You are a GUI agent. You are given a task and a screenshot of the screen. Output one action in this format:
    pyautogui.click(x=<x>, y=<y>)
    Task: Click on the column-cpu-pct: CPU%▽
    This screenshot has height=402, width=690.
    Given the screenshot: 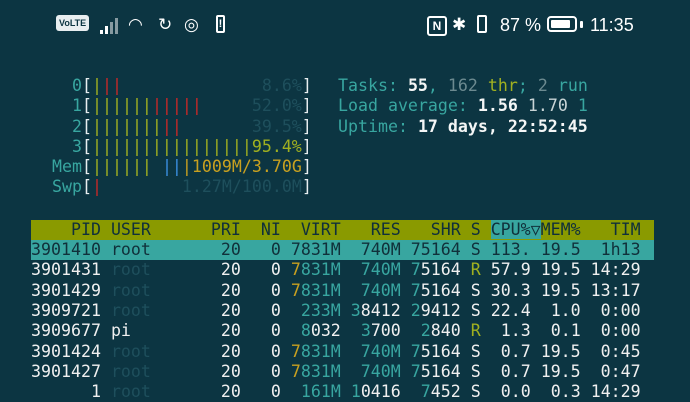 What is the action you would take?
    pyautogui.click(x=515, y=229)
    